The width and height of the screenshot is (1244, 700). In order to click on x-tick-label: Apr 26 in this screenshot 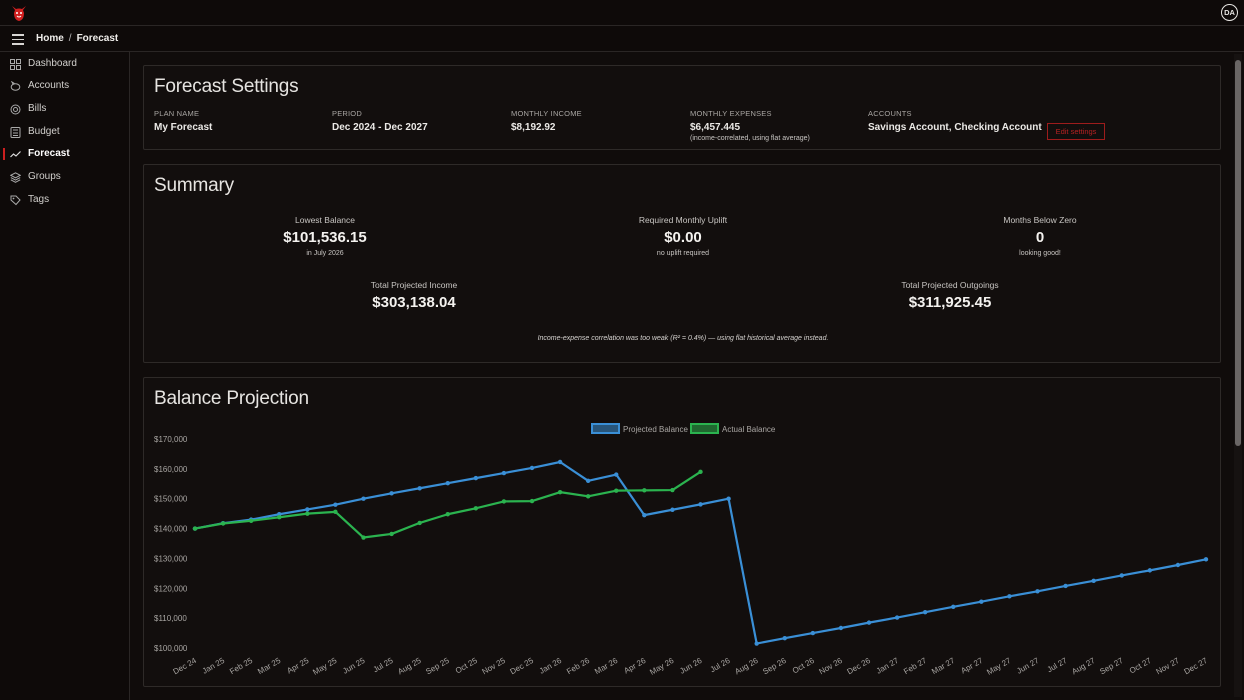, I will do `click(634, 666)`.